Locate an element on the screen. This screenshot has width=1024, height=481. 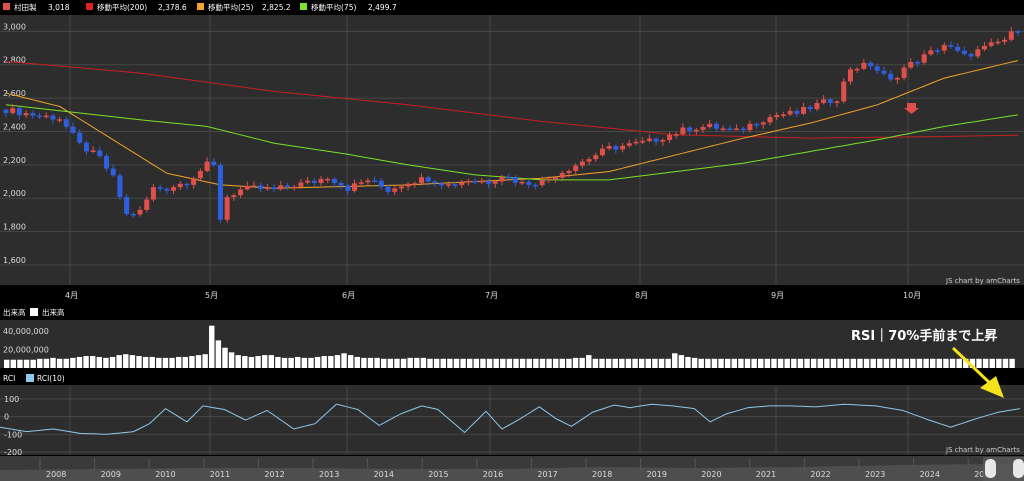
year-label: 2009 is located at coordinates (111, 474).